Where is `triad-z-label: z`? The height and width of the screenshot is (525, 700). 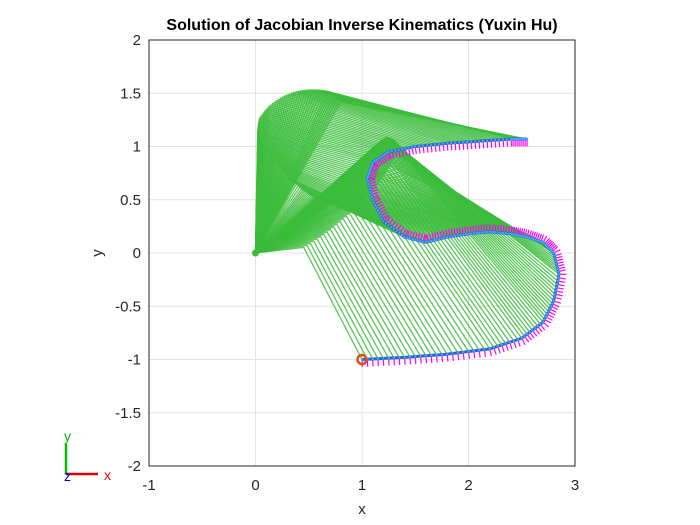 triad-z-label: z is located at coordinates (67, 476).